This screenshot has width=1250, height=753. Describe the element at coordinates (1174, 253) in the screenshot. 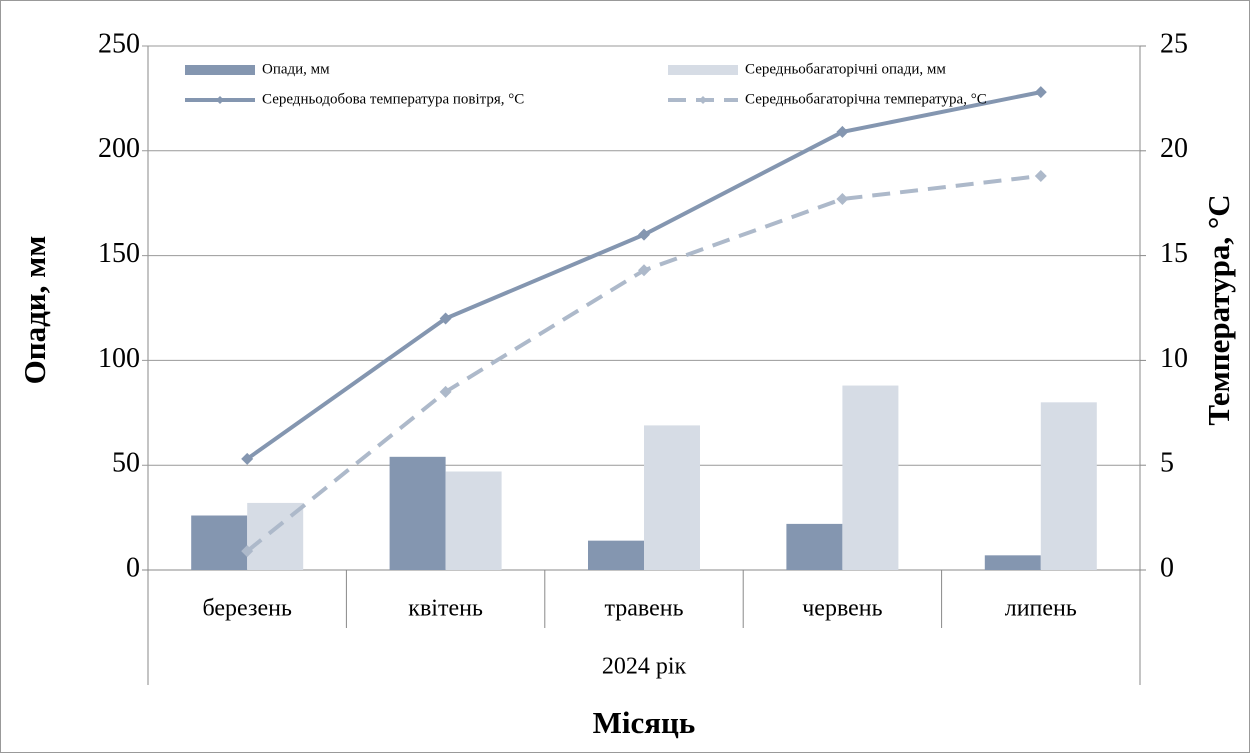

I see `y2-tick-label: 15` at that location.